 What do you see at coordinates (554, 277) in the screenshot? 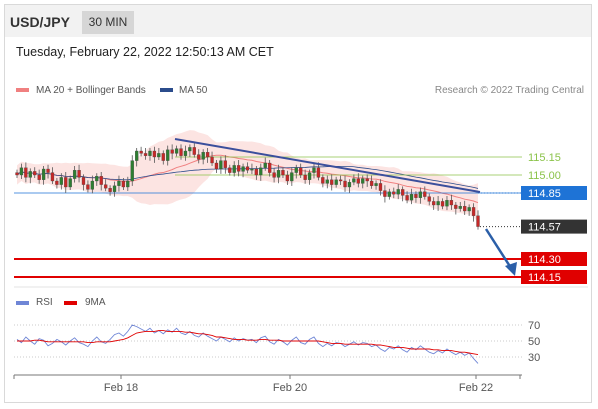
I see `level-114-15-box` at bounding box center [554, 277].